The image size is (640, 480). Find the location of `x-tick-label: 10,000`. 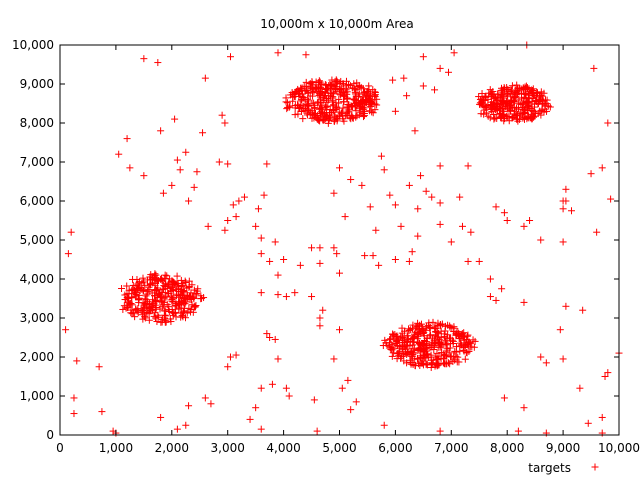

x-tick-label: 10,000 is located at coordinates (619, 448).